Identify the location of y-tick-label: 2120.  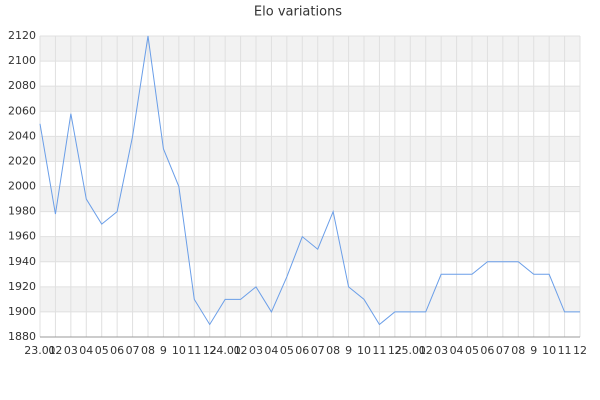
(22, 35).